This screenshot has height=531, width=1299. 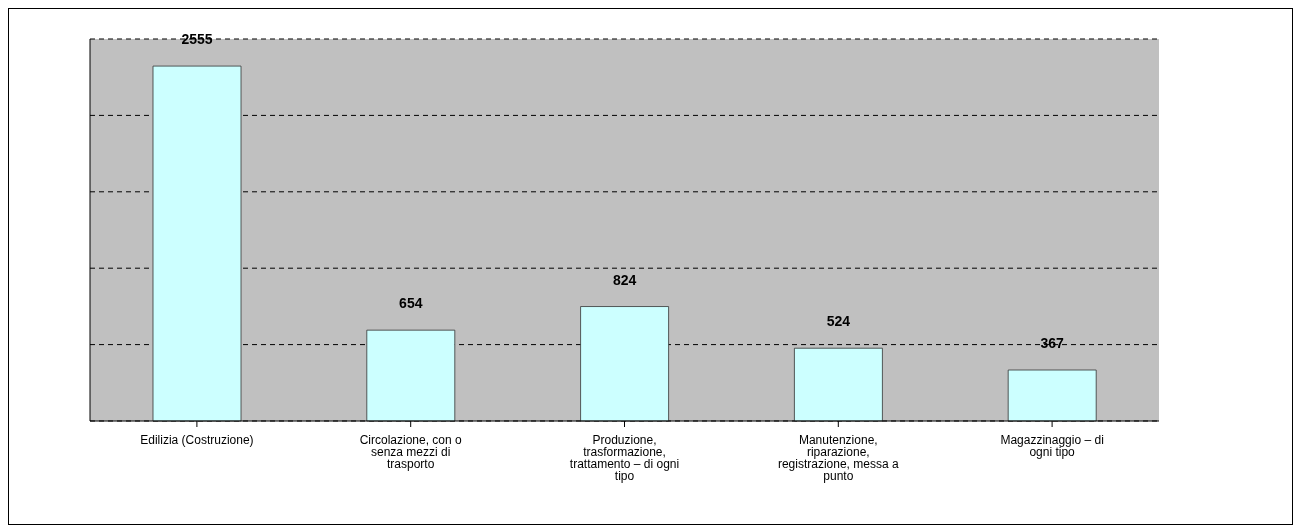 I want to click on data-label: 824, so click(x=624, y=279).